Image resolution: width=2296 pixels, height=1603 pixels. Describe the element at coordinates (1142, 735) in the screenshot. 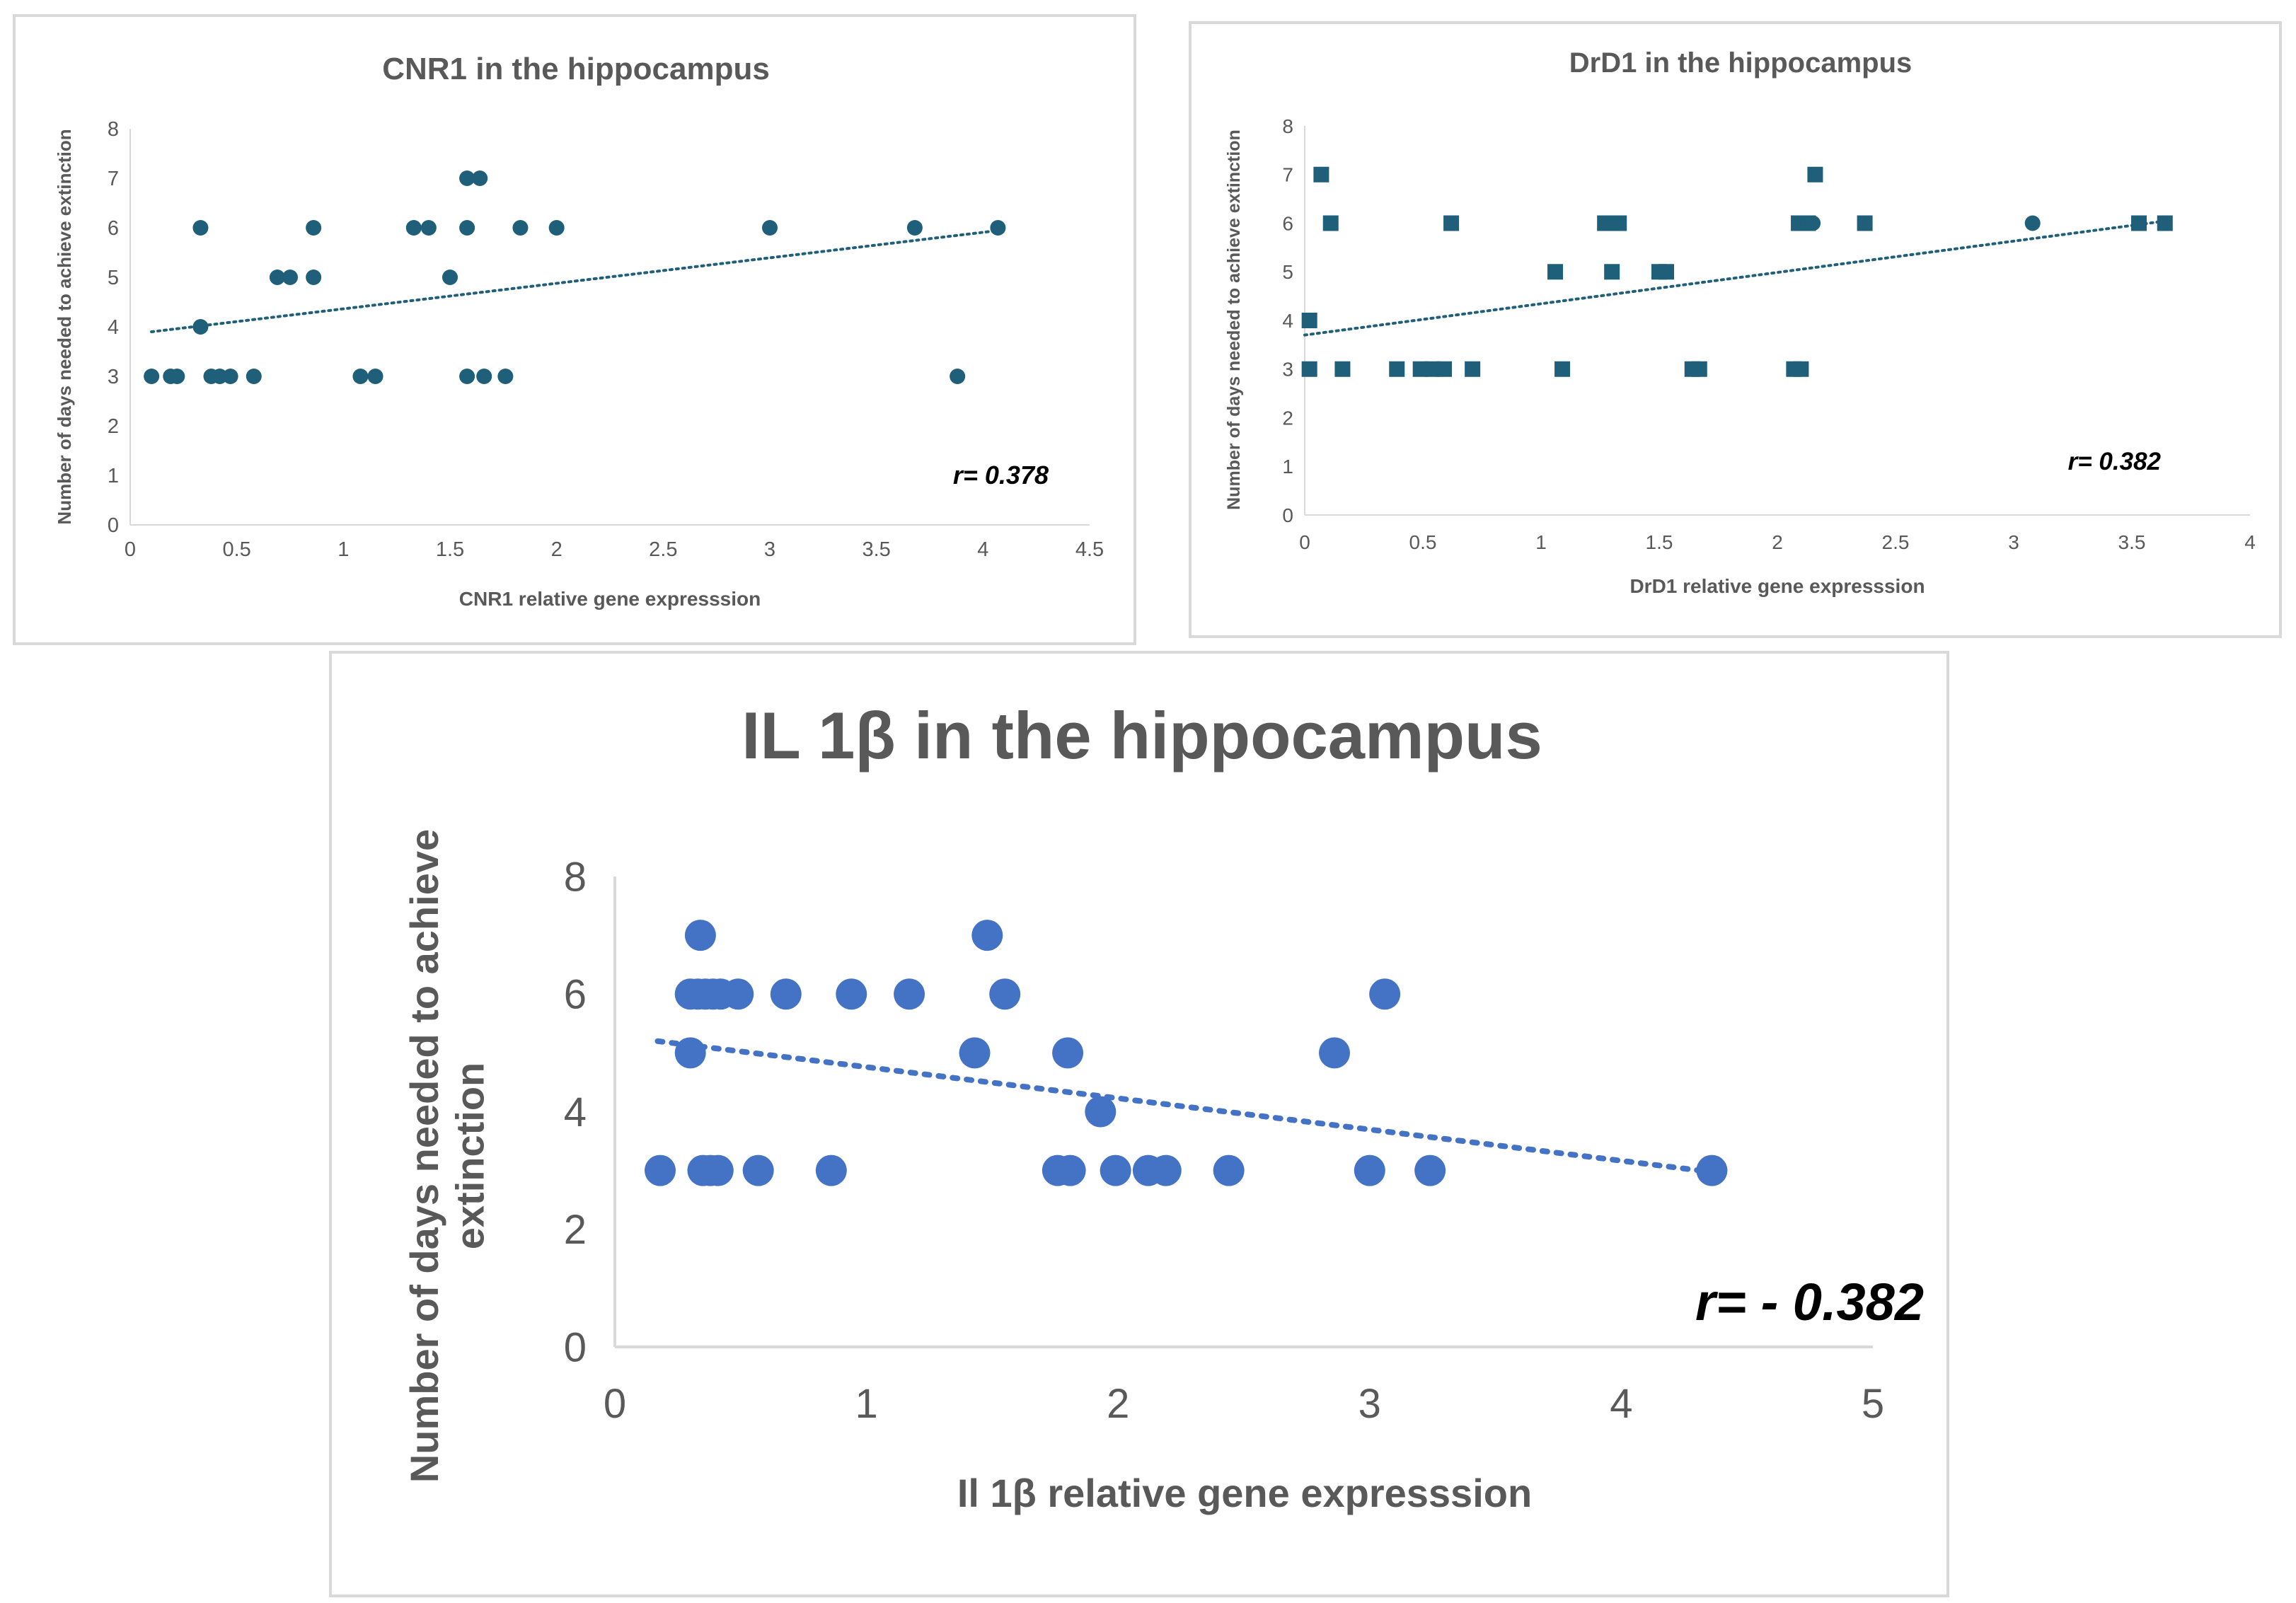

I see `chart-title: IL 1β in the hippocampus` at that location.